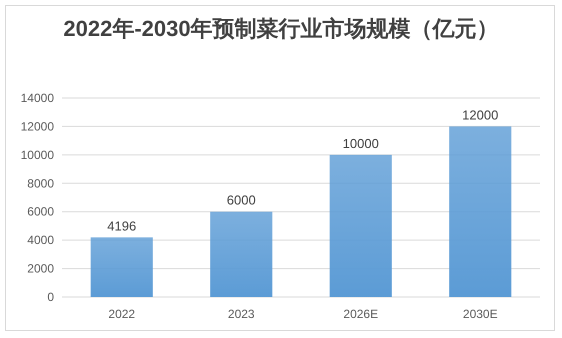  I want to click on y-tick-label: 12000, so click(37, 126).